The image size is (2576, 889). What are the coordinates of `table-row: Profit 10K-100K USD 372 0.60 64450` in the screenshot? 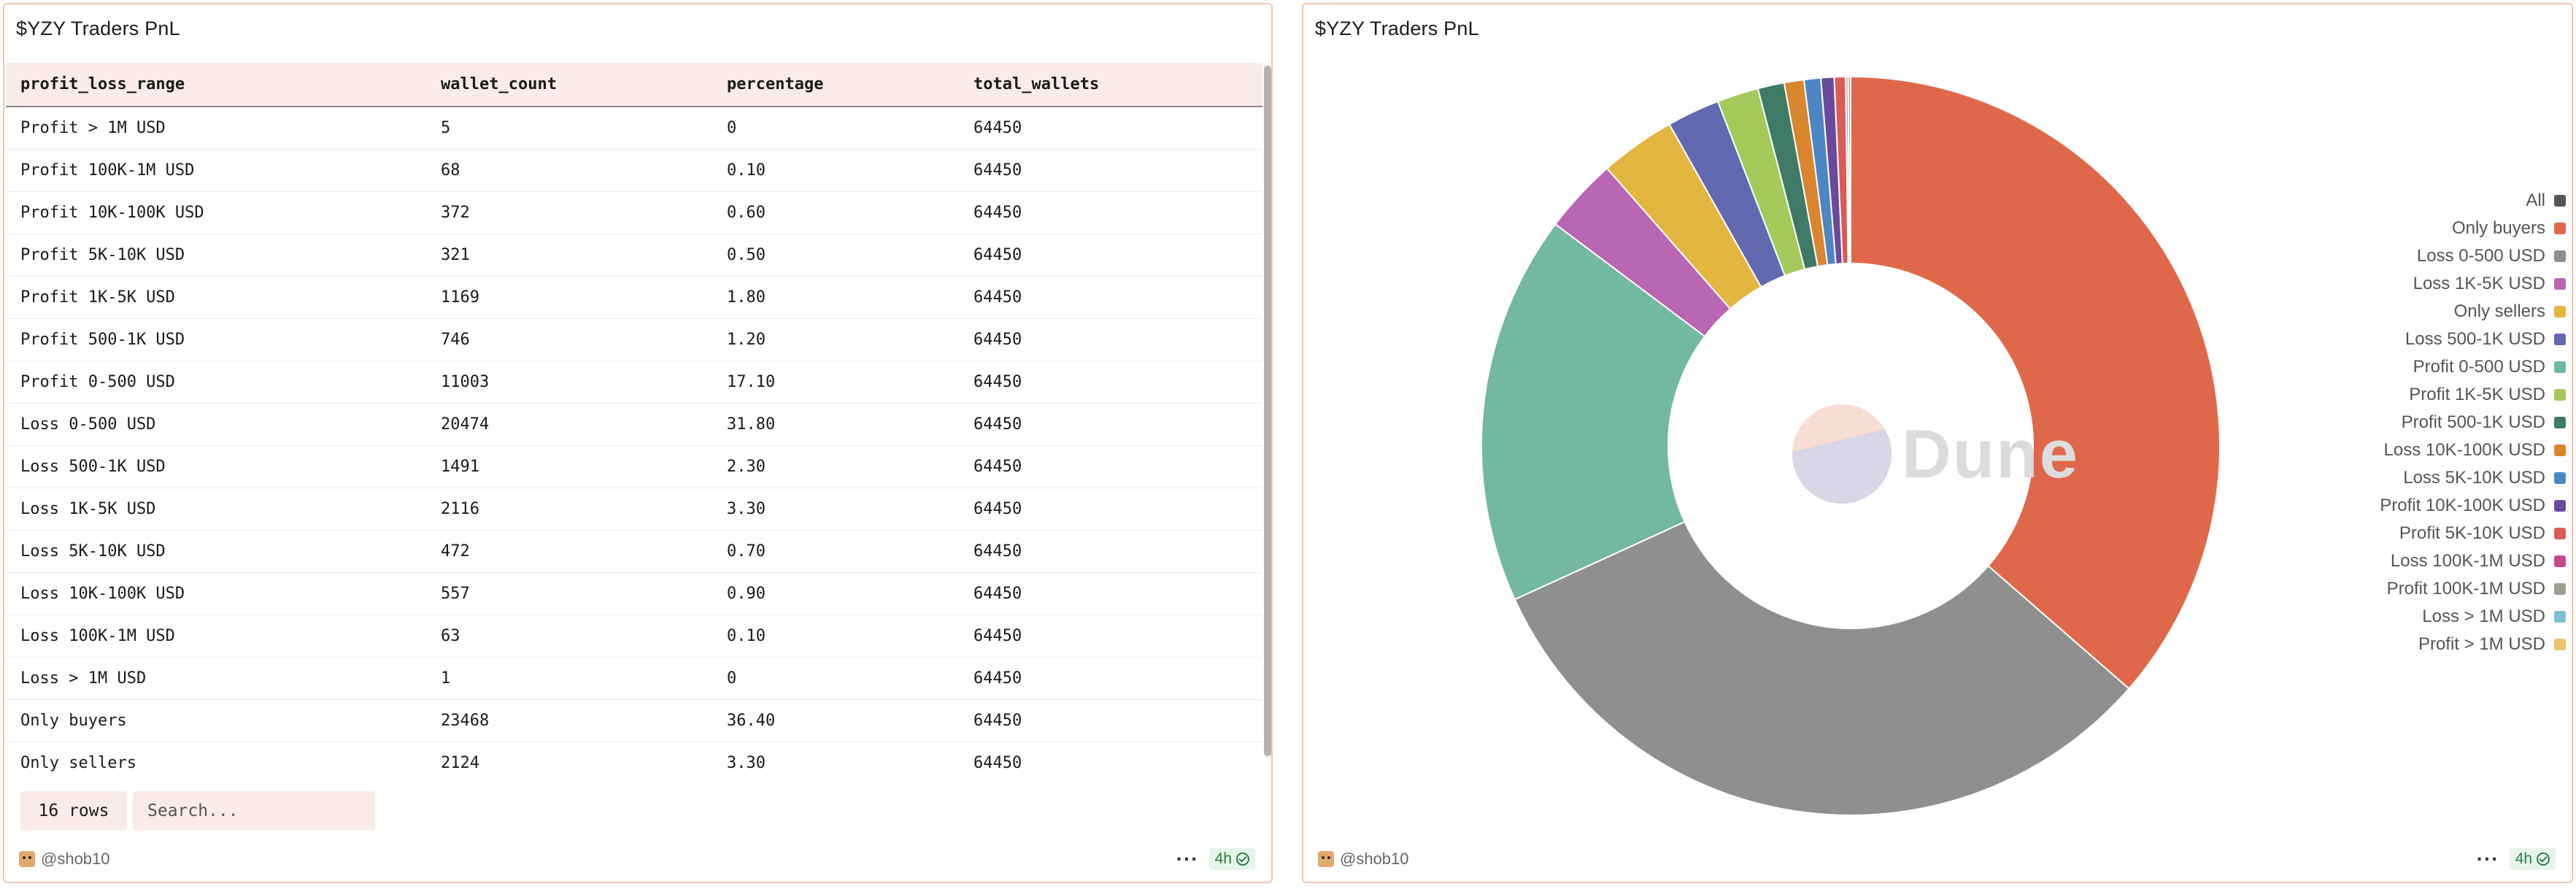 It's located at (634, 213).